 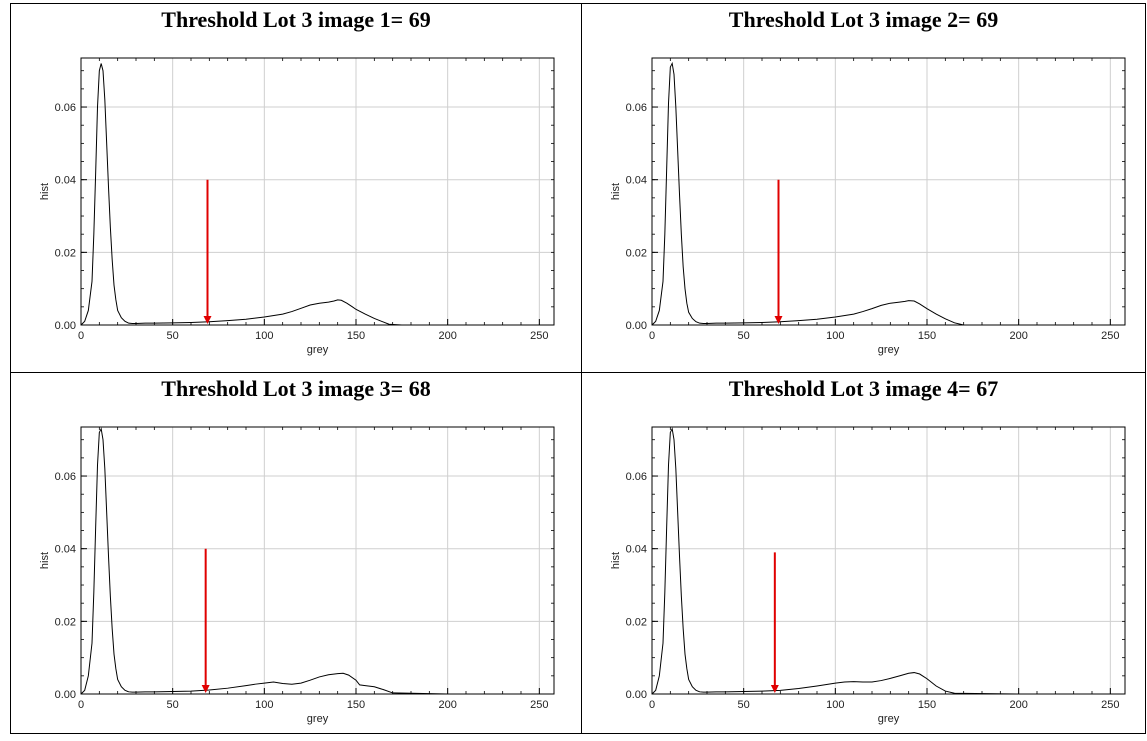 What do you see at coordinates (296, 19) in the screenshot?
I see `chart-title: Threshold Lot 3 image 1= 69` at bounding box center [296, 19].